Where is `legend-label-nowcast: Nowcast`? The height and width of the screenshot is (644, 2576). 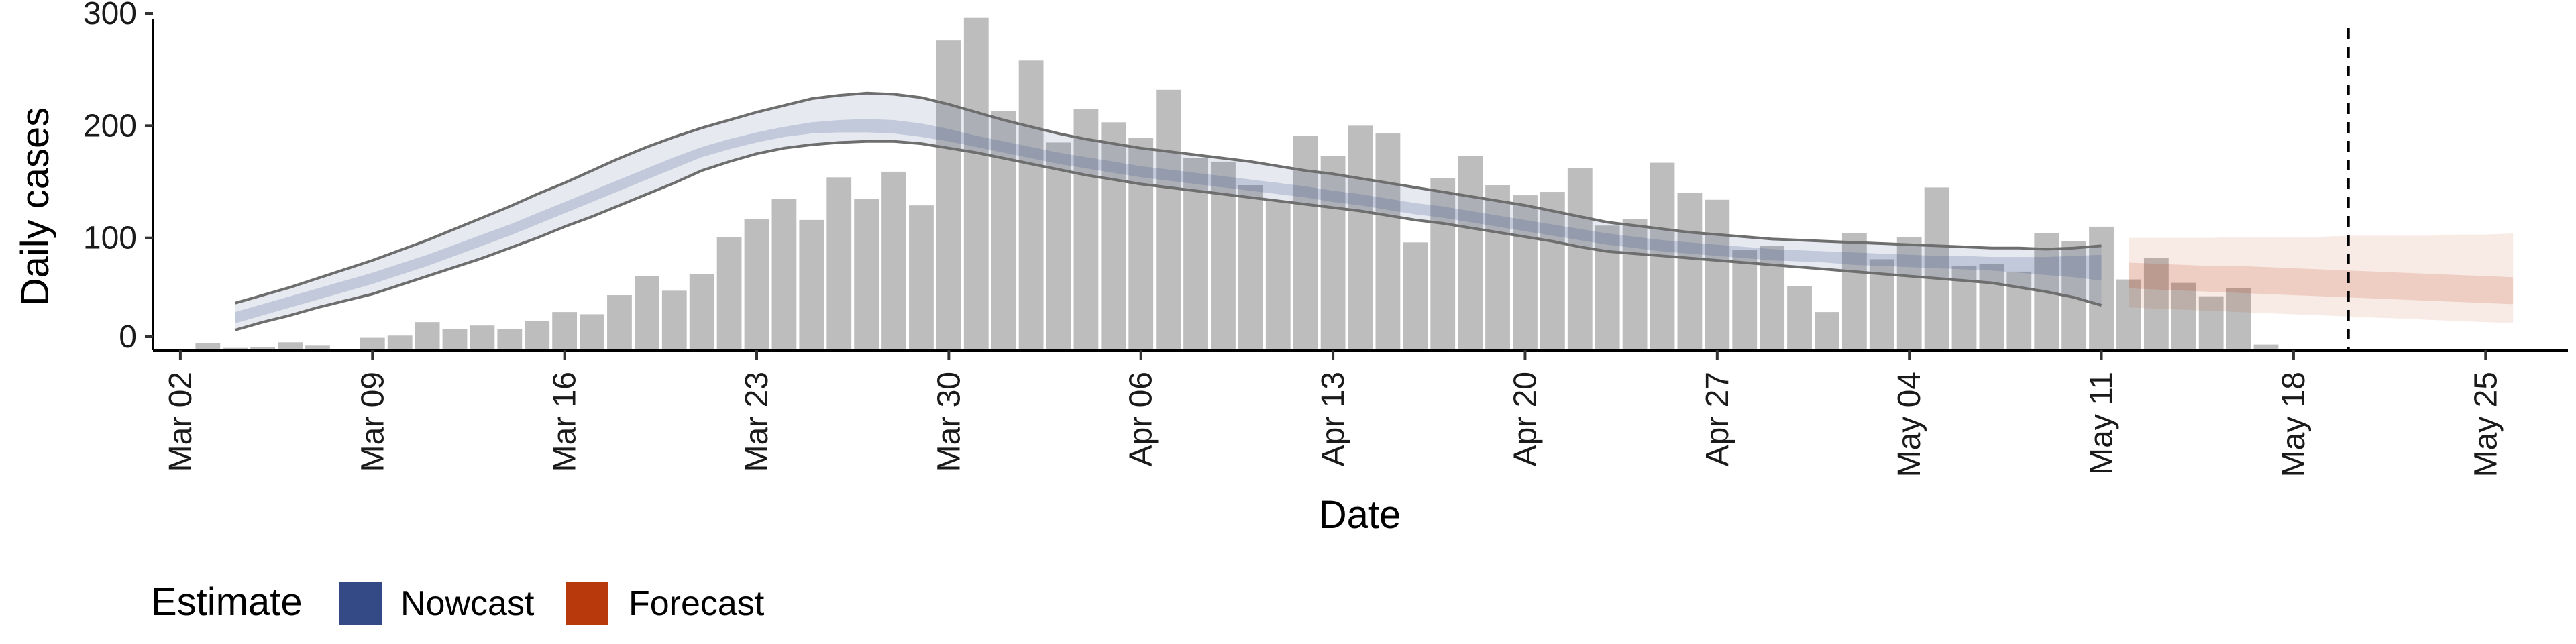 legend-label-nowcast: Nowcast is located at coordinates (467, 603).